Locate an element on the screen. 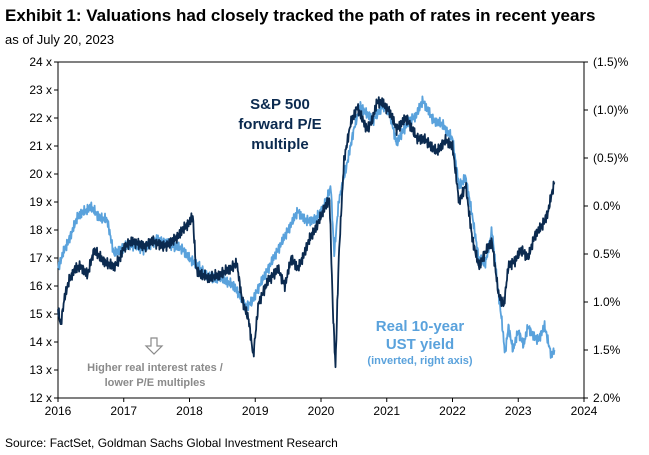  left-tick-label: 19 x is located at coordinates (40, 202).